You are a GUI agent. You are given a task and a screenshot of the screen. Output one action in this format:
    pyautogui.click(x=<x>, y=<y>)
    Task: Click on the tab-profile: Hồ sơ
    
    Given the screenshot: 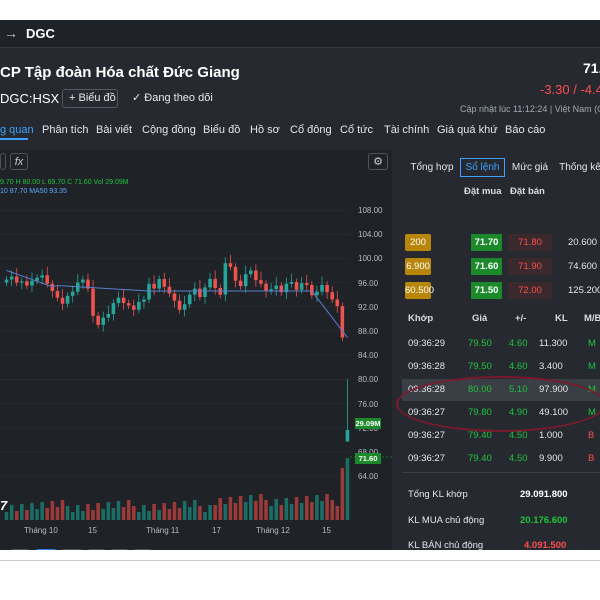 What is the action you would take?
    pyautogui.click(x=265, y=130)
    